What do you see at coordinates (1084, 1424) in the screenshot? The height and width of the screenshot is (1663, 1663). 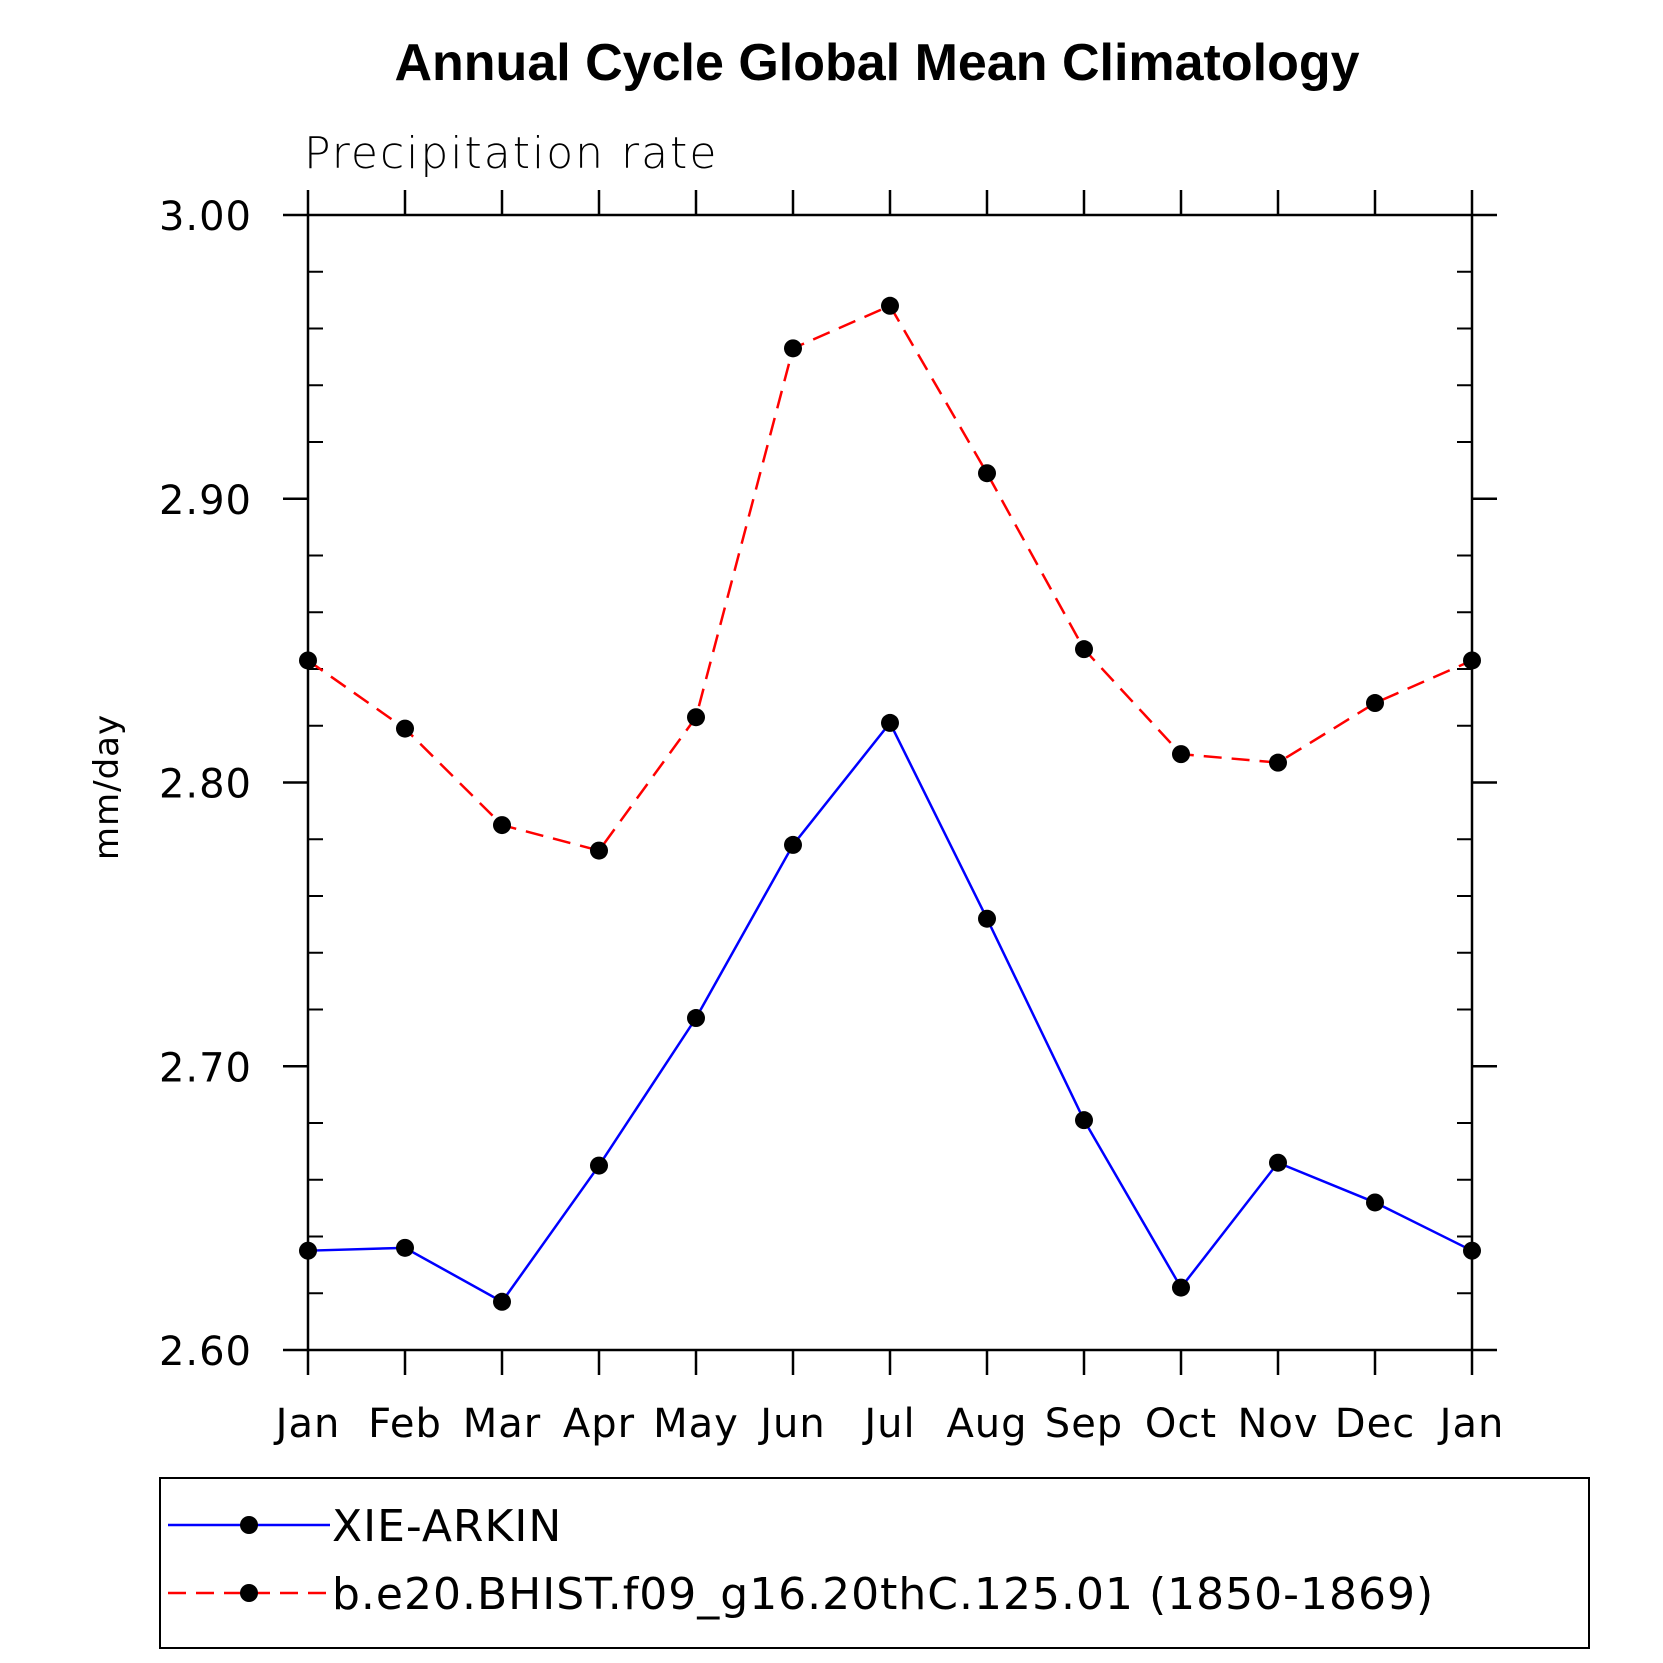 I see `x-tick-label: Sep` at bounding box center [1084, 1424].